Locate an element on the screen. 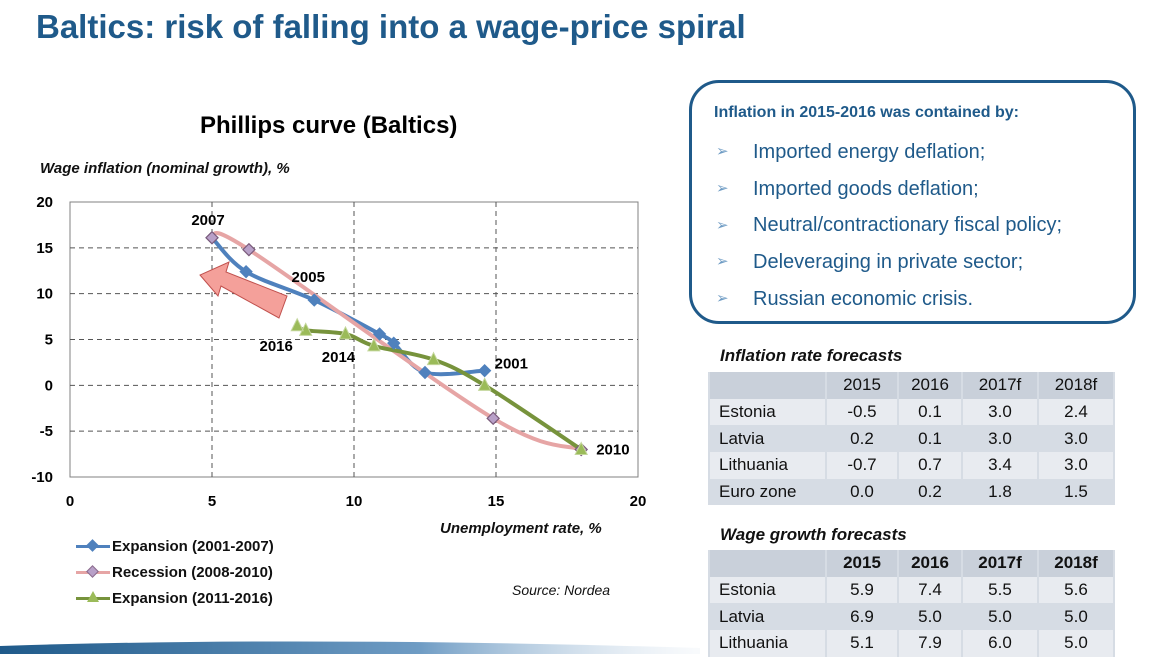 This screenshot has height=657, width=1149. x-tick-label: 15 is located at coordinates (496, 501).